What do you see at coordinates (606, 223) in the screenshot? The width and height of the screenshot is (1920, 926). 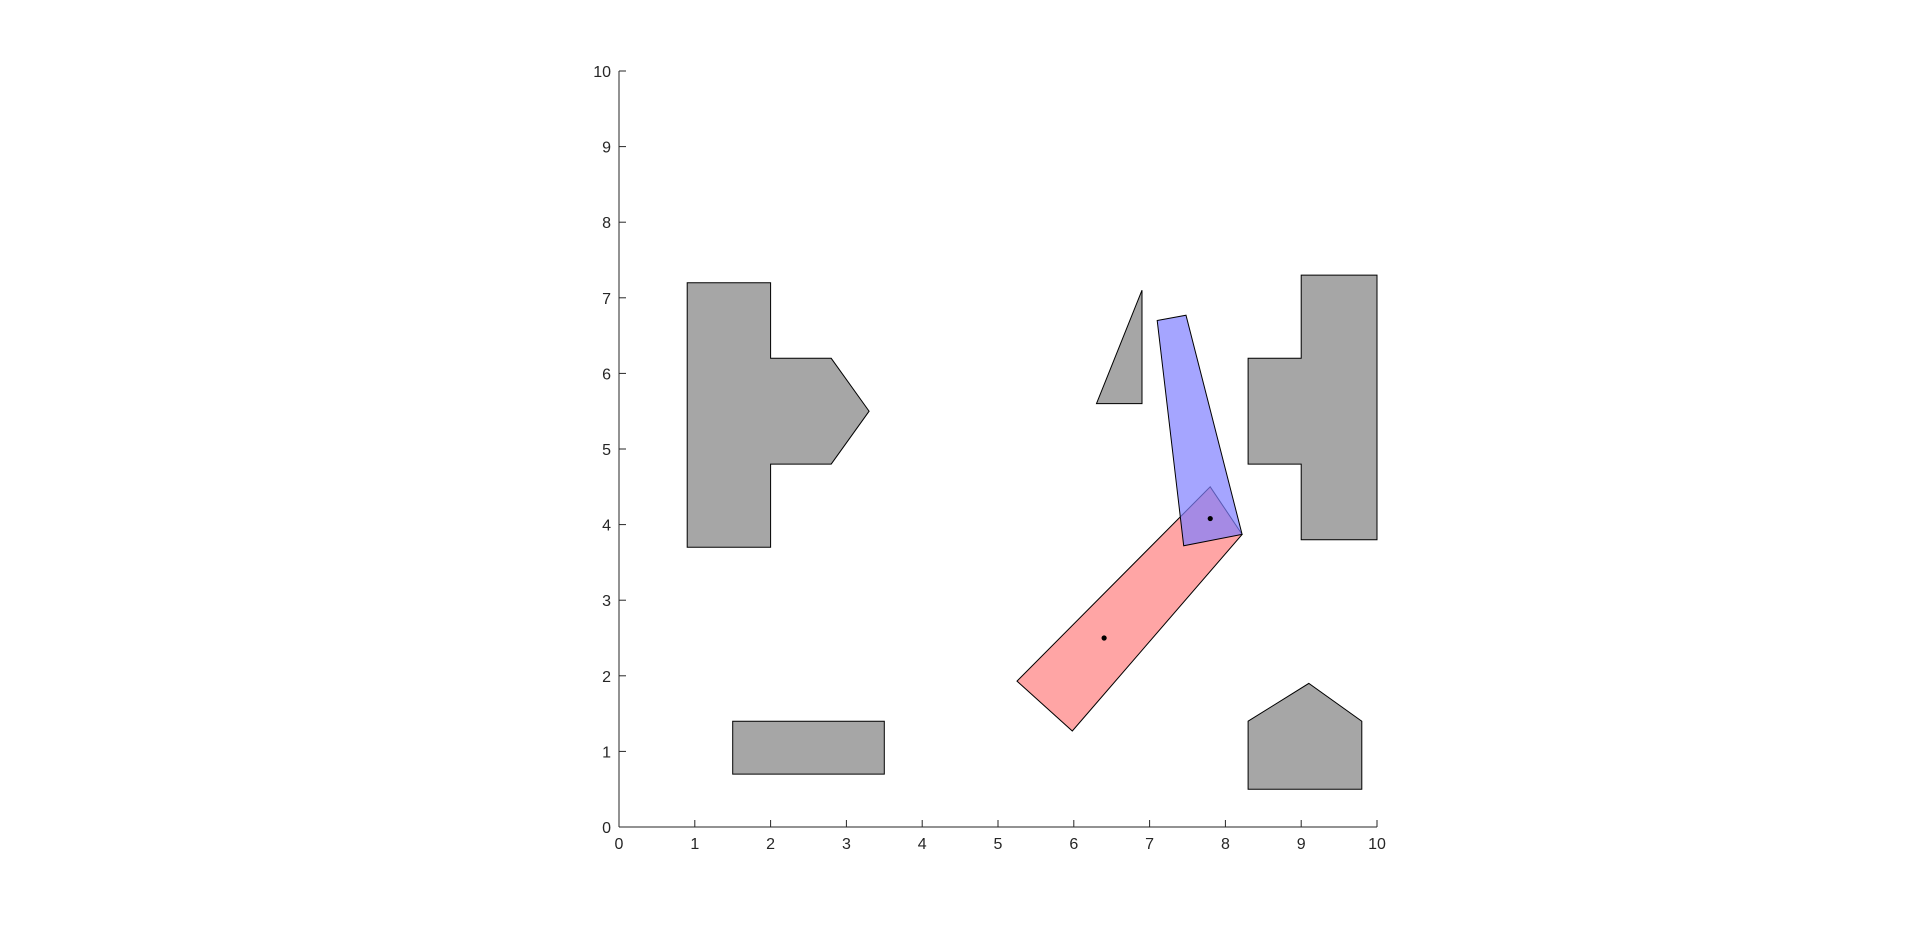 I see `y-tick-label: 8` at bounding box center [606, 223].